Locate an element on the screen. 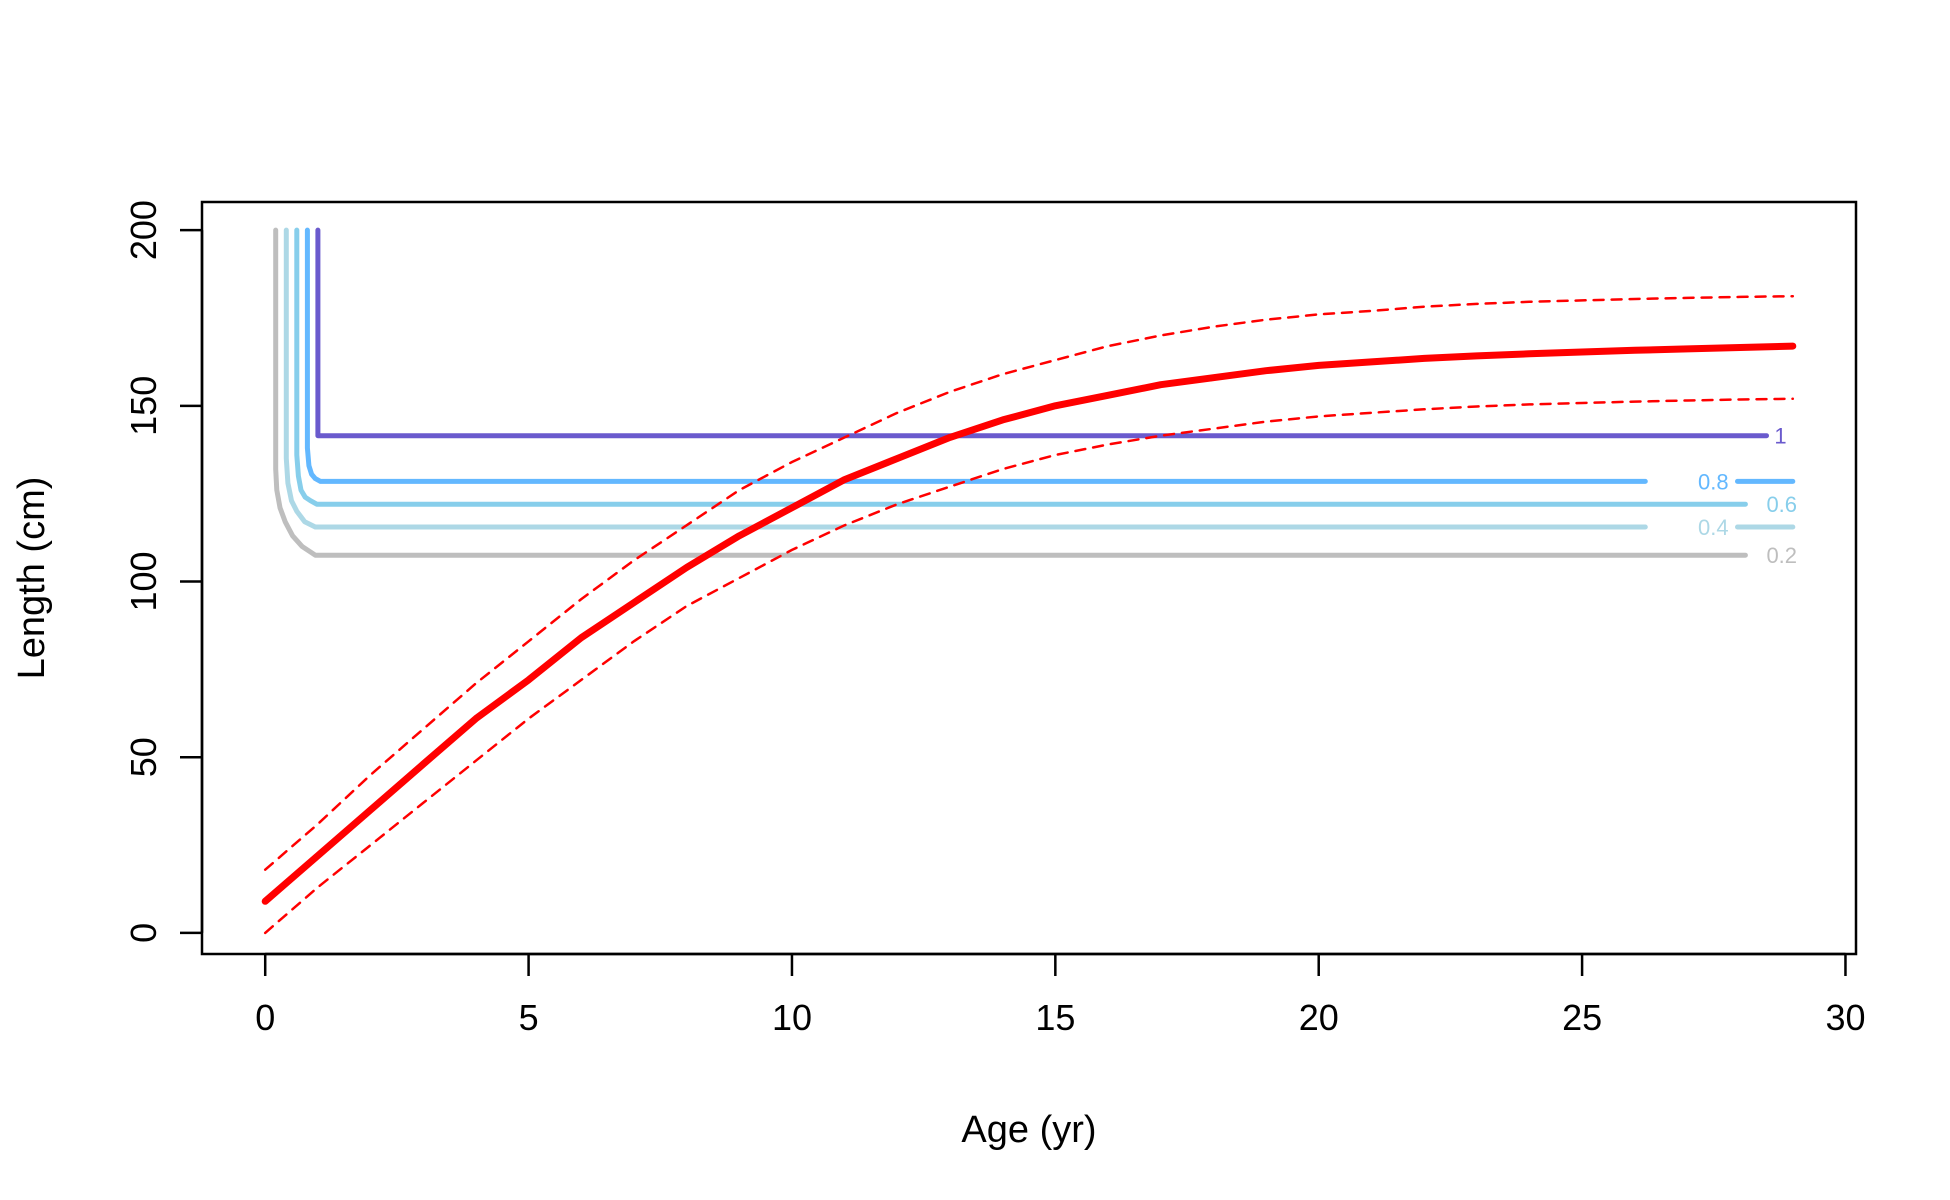  x-tick-label-25: 25 is located at coordinates (1582, 1017).